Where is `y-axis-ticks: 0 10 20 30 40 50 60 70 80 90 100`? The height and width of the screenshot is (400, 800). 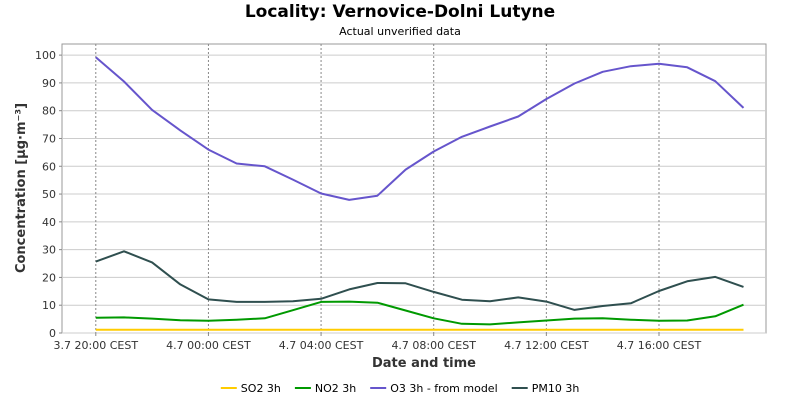
y-axis-ticks: 0 10 20 30 40 50 60 70 80 90 100 is located at coordinates (48, 194).